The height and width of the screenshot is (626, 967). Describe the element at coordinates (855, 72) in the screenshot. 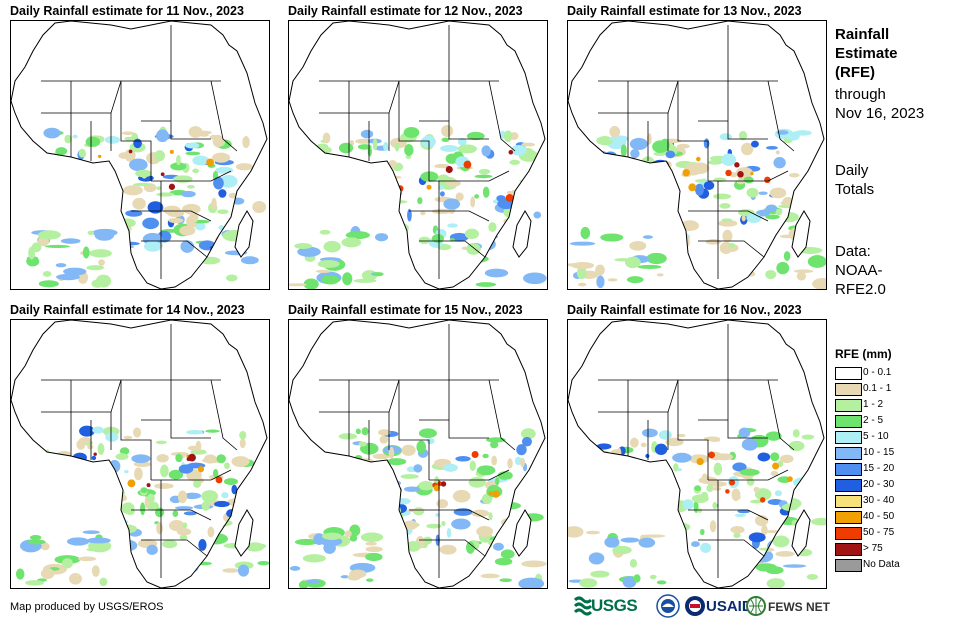

I see `title-line: (RFE)` at that location.